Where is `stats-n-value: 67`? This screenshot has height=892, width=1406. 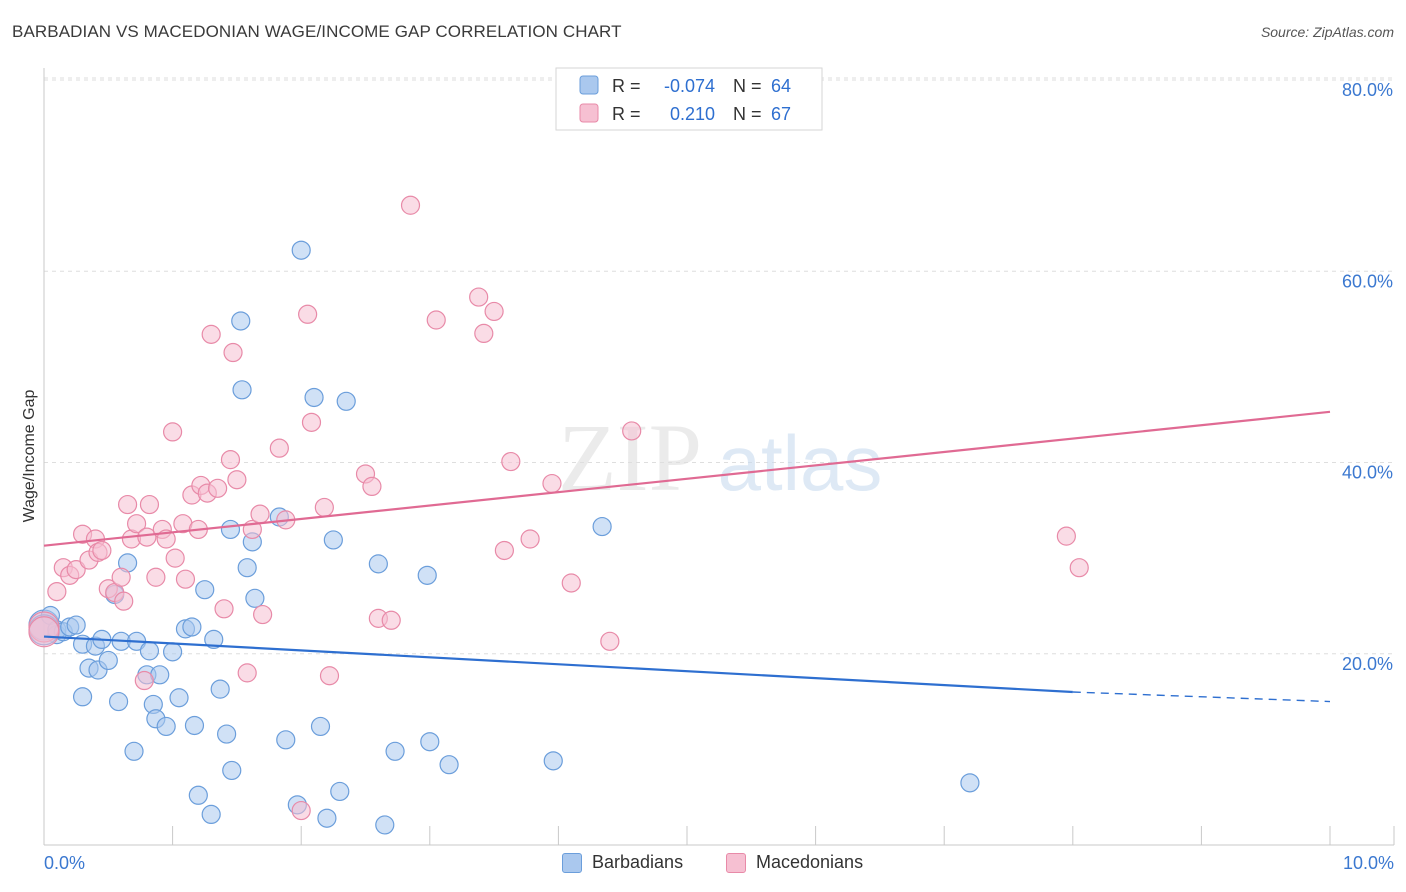 stats-n-value: 67 is located at coordinates (781, 114).